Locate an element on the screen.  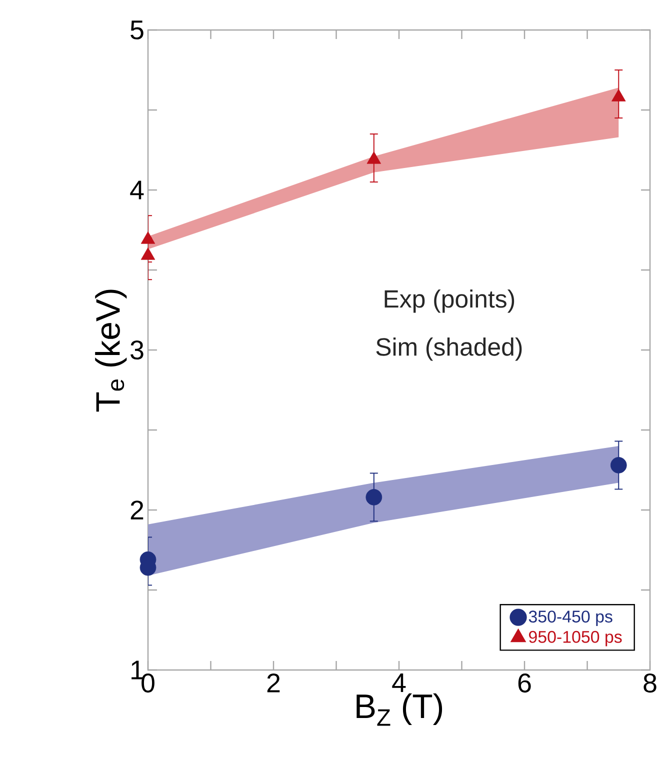
y-tick-label: 2 is located at coordinates (137, 510).